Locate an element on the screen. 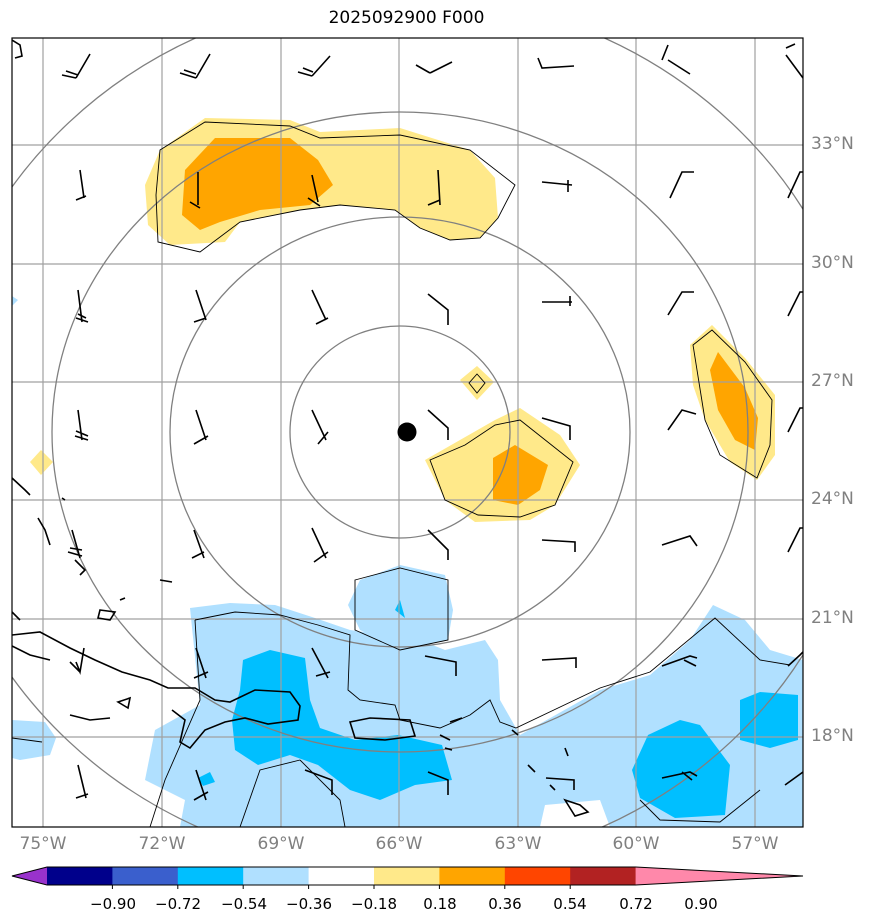 Image resolution: width=873 pixels, height=924 pixels. colorbar-tick-label: −0.54 is located at coordinates (244, 904).